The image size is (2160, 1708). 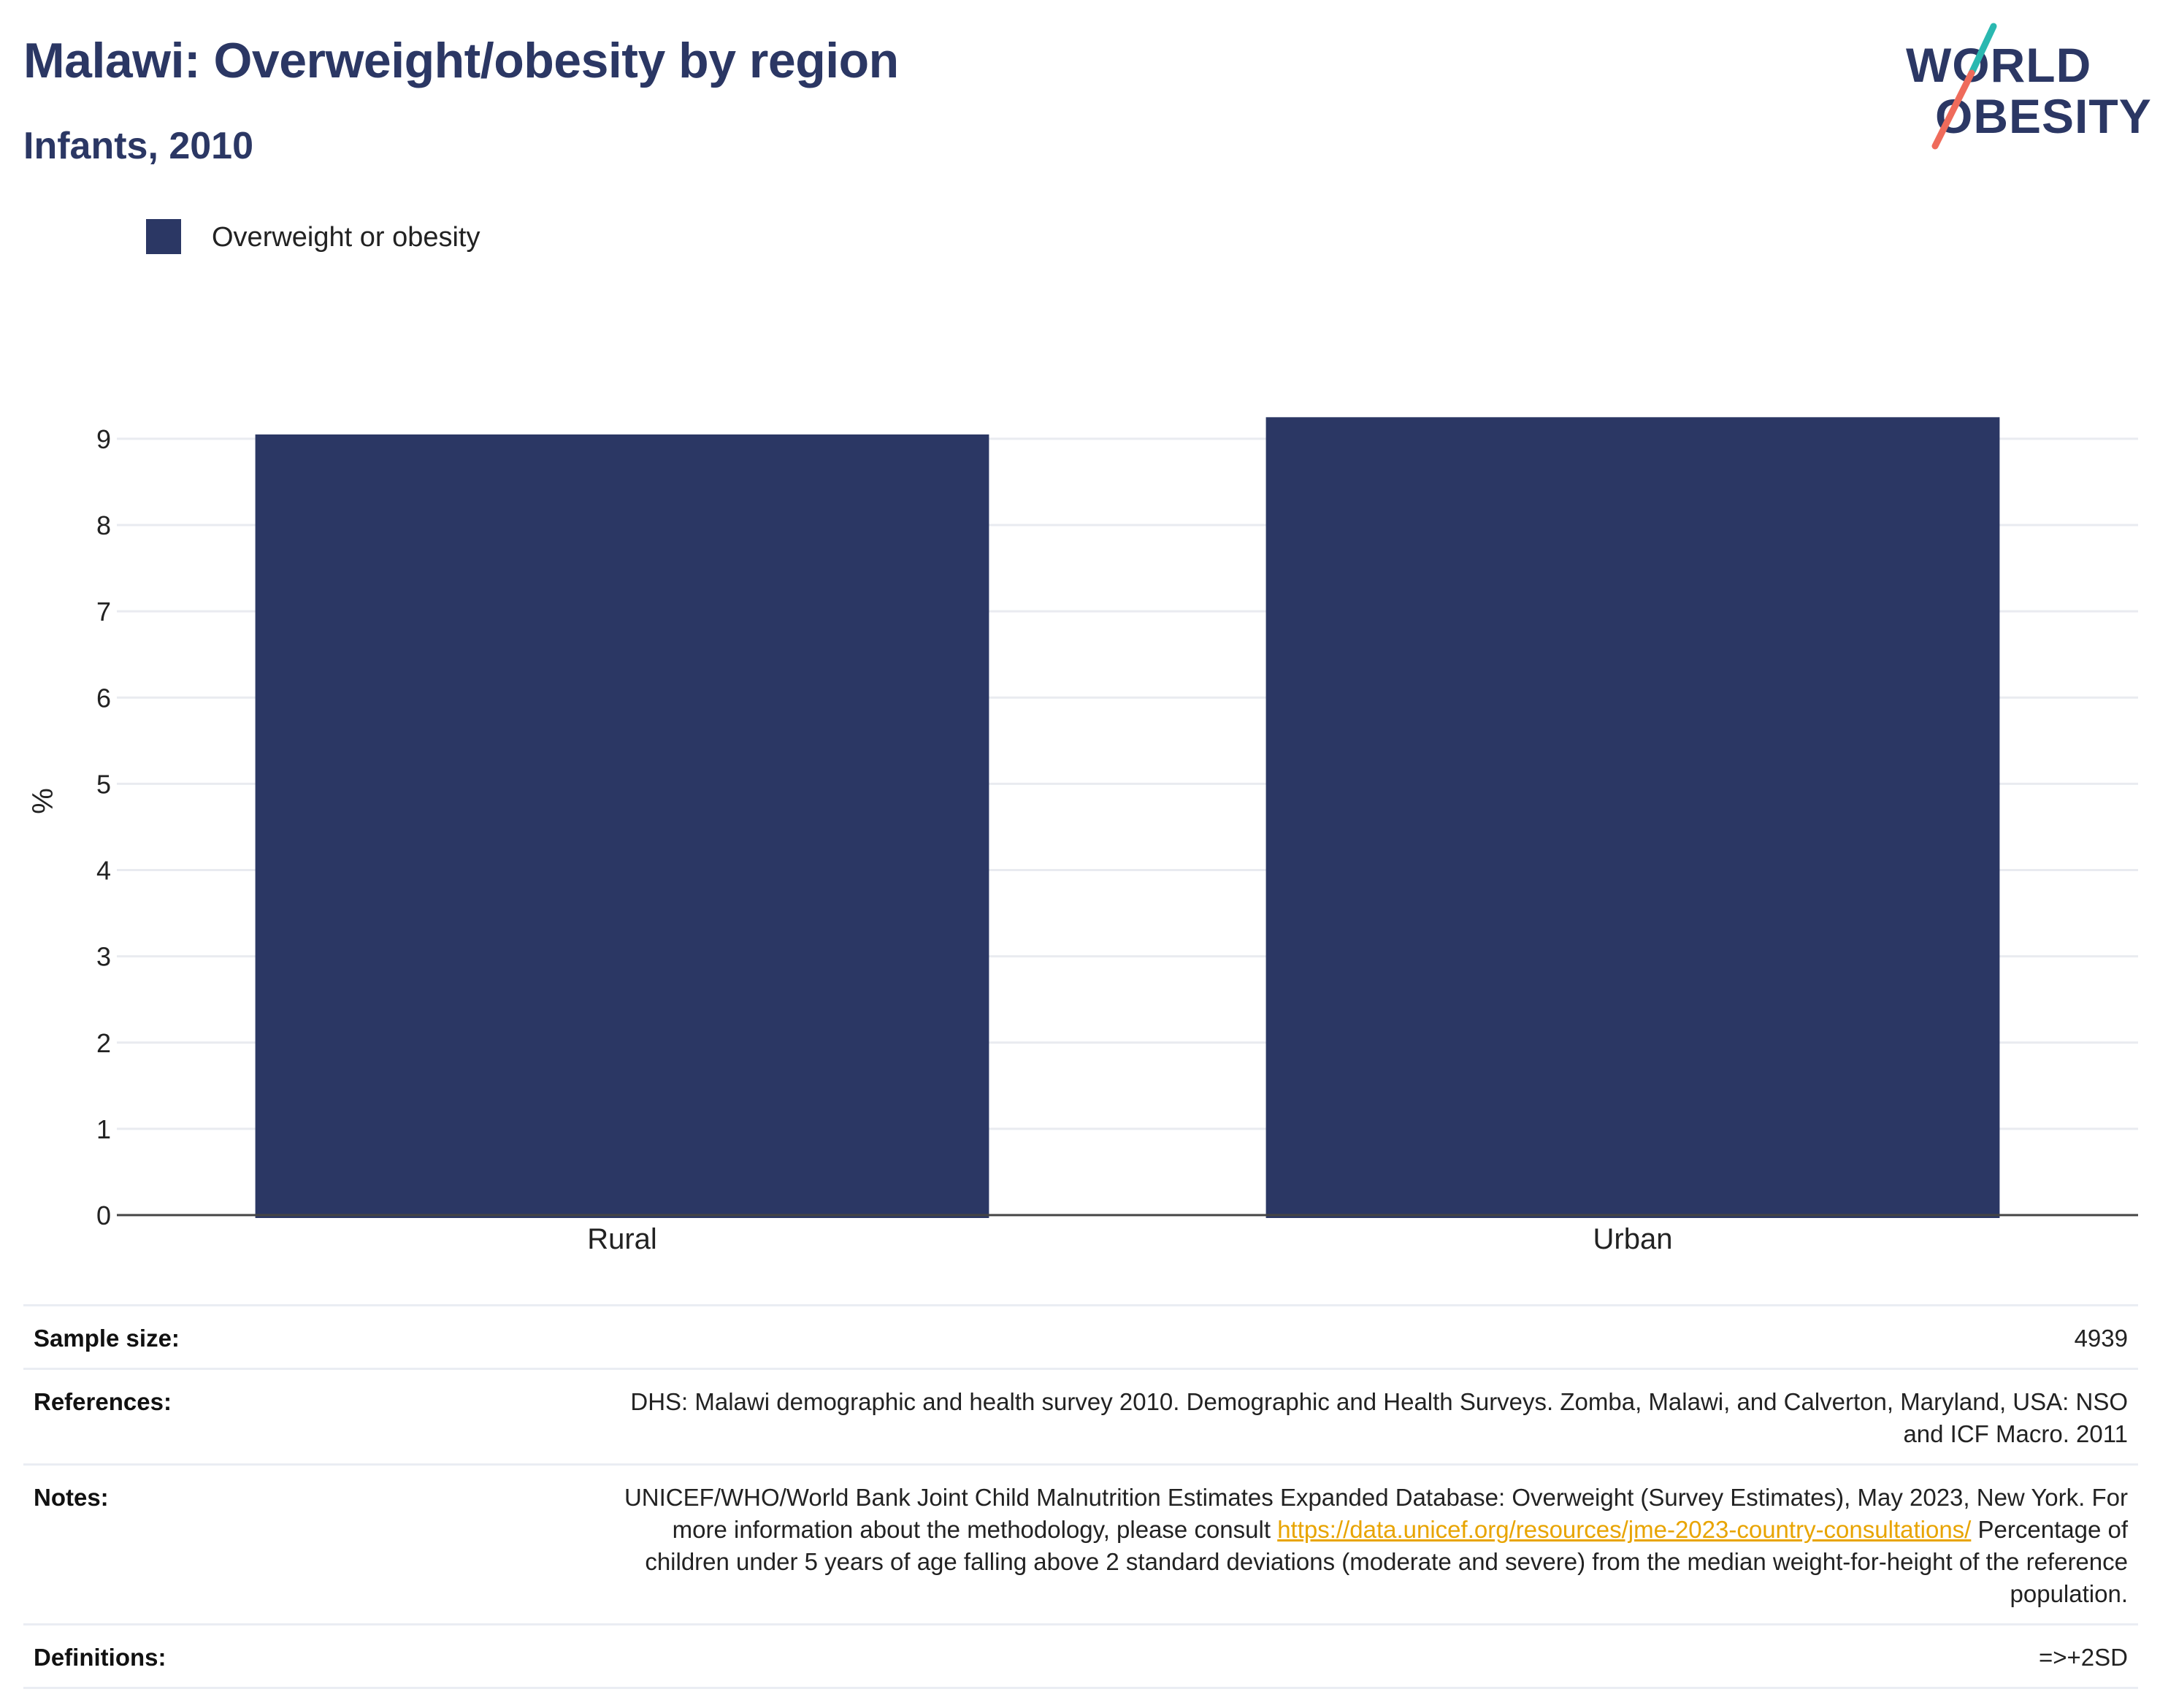 What do you see at coordinates (1633, 1239) in the screenshot?
I see `x-tick-label: Urban` at bounding box center [1633, 1239].